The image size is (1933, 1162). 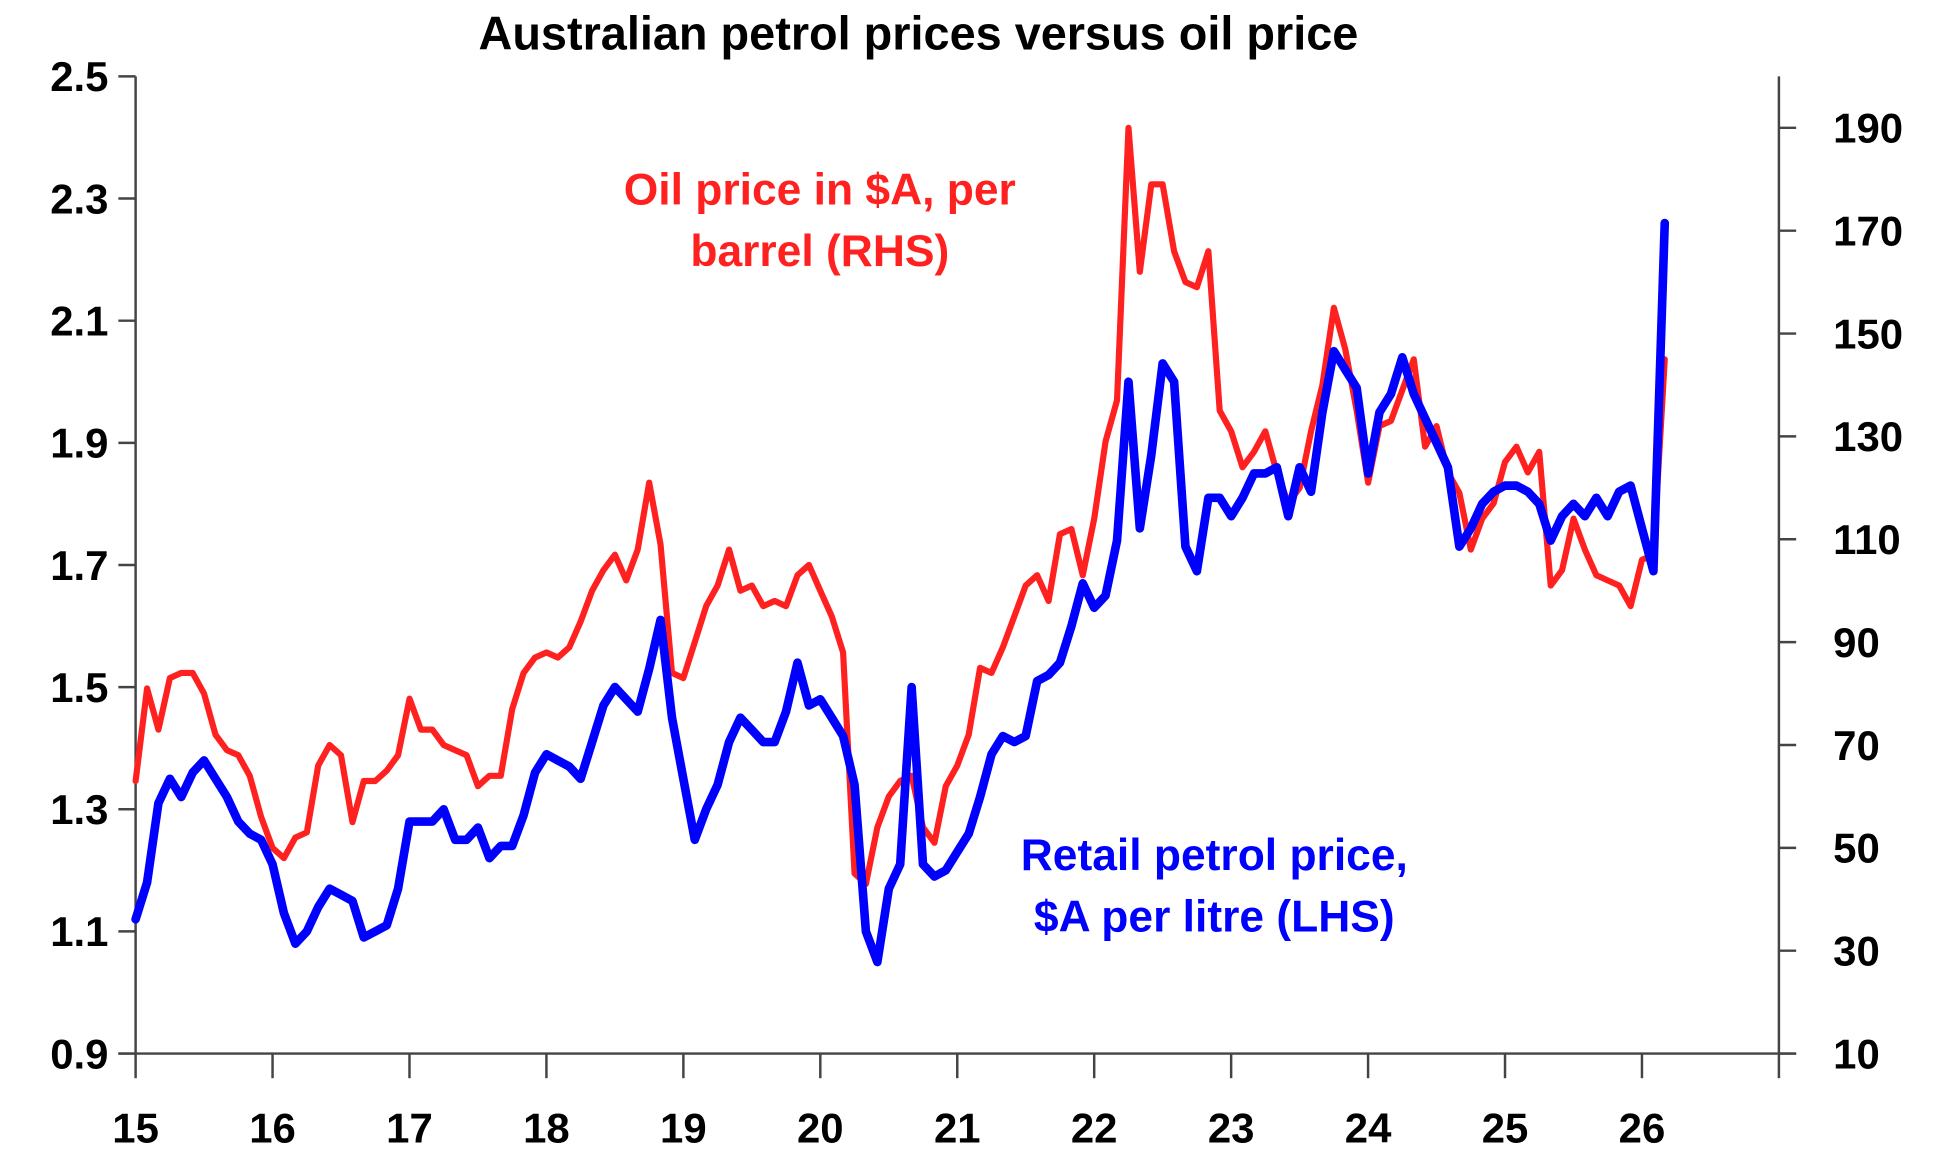 I want to click on right-y-tick-label: 170, so click(x=1868, y=230).